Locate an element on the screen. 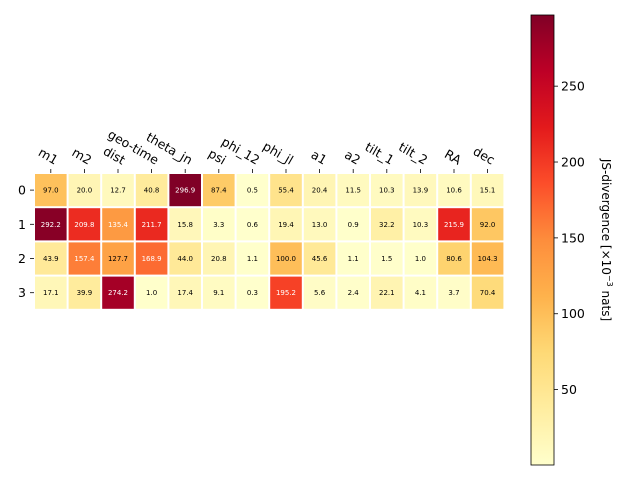 The height and width of the screenshot is (480, 640). cell-value-label: 10.6 is located at coordinates (454, 191).